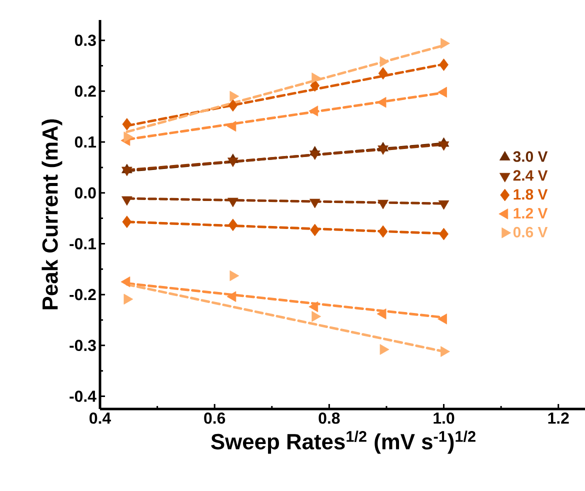  I want to click on y-tick-label: -0.3, so click(83, 346).